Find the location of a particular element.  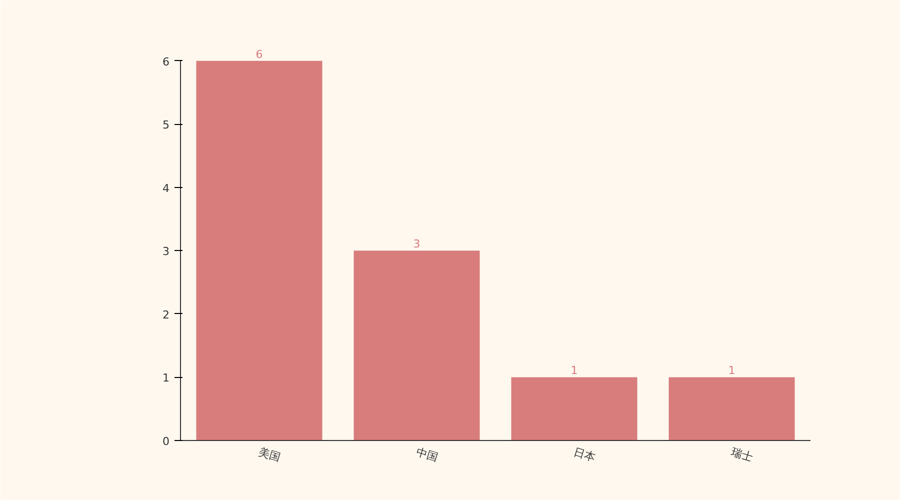

x-tick-label: 中国 is located at coordinates (427, 454).